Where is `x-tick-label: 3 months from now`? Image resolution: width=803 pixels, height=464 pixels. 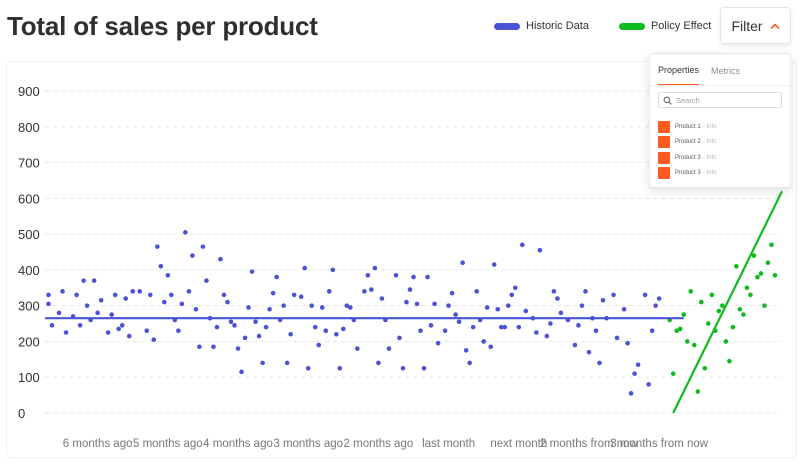 x-tick-label: 3 months from now is located at coordinates (659, 444).